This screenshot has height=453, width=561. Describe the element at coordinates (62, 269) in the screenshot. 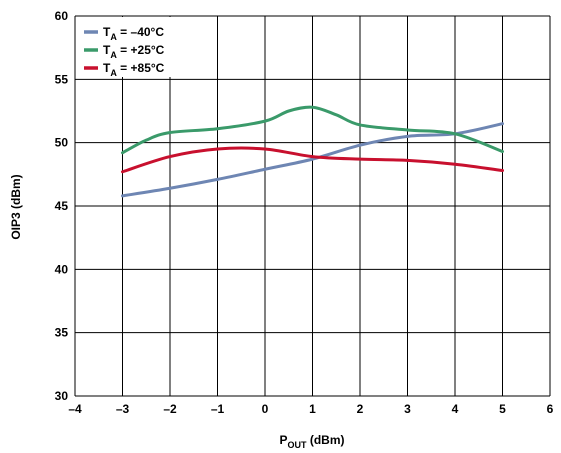

I see `y-tick-label: 40` at that location.